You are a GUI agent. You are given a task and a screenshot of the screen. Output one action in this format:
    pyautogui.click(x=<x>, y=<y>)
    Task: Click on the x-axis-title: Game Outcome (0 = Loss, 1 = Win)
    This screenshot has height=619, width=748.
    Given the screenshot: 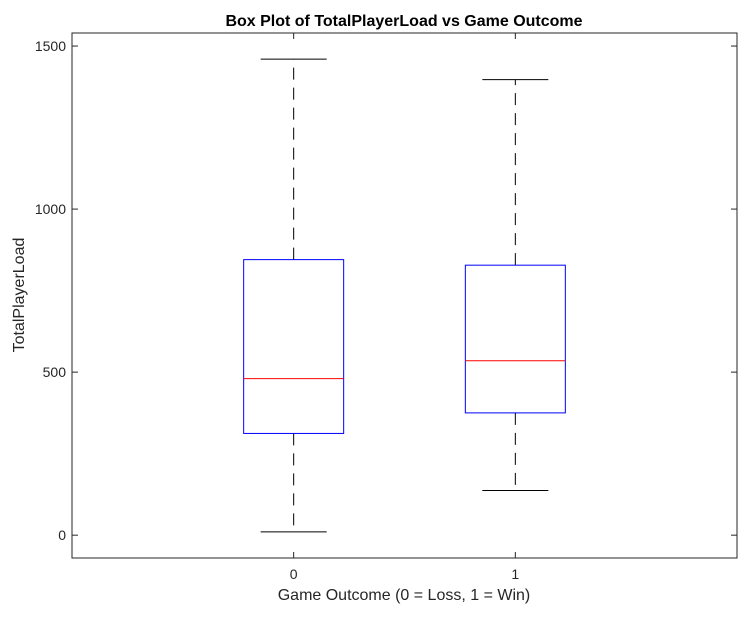 What is the action you would take?
    pyautogui.click(x=404, y=595)
    